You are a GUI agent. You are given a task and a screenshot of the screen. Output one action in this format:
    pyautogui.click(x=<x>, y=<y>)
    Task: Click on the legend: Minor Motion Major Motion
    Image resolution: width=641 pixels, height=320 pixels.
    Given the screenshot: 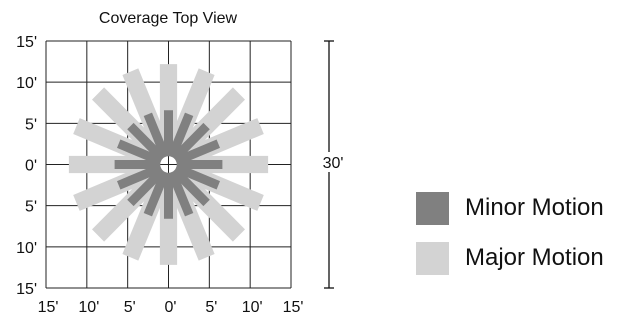 What is the action you would take?
    pyautogui.click(x=510, y=241)
    